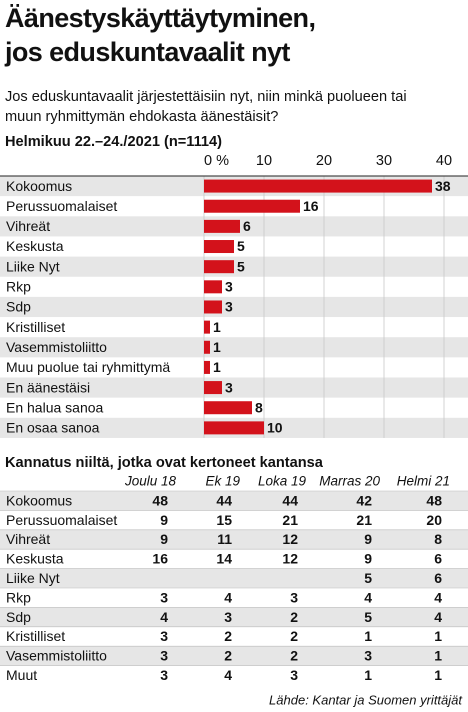  Describe the element at coordinates (141, 117) in the screenshot. I see `chart-subtitle: muun ryhmittymän ehdokasta äänestäisit?` at that location.